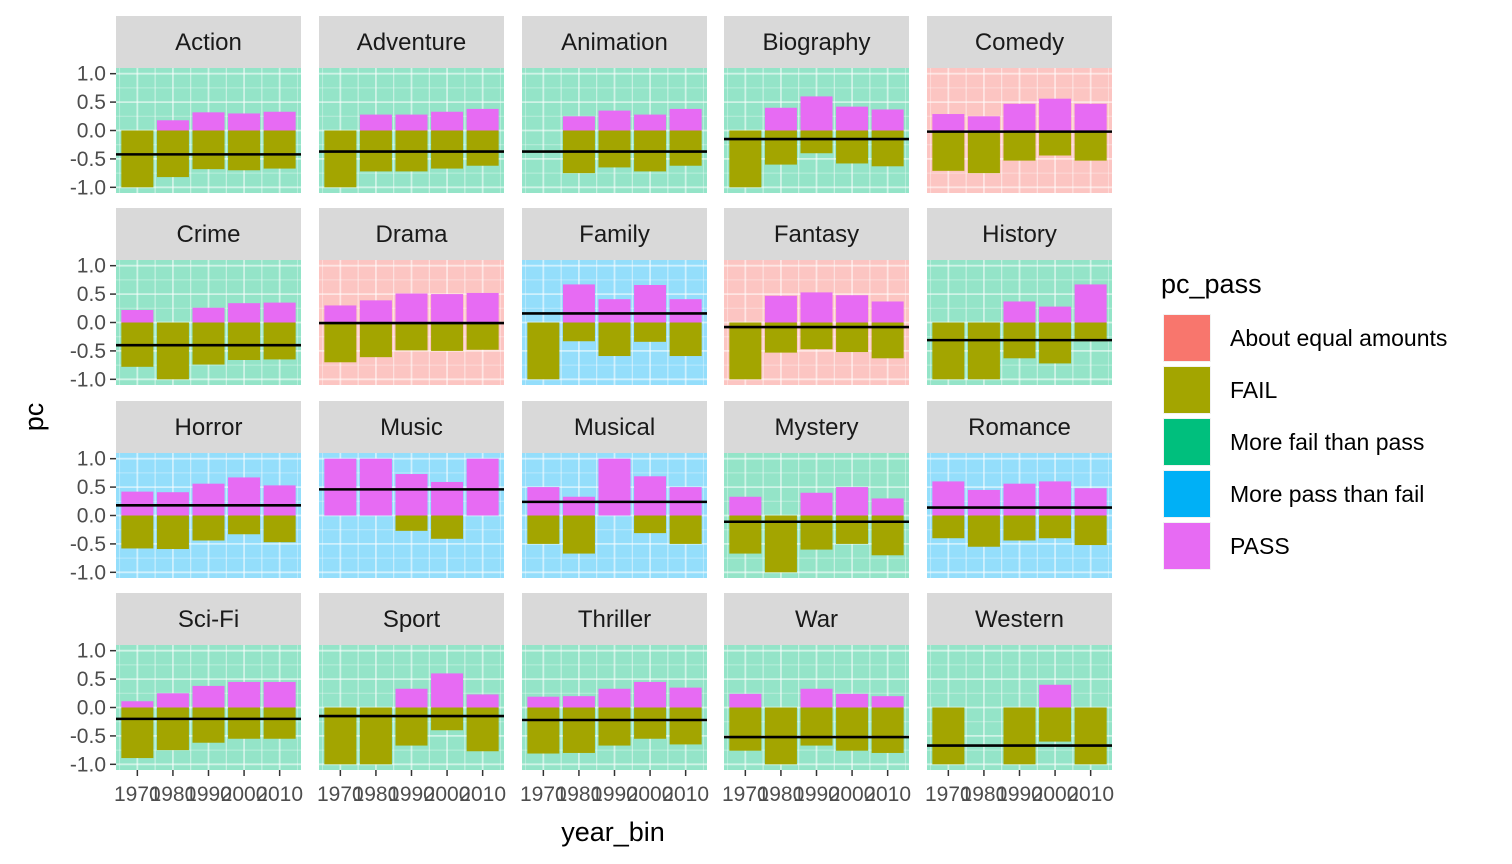 This screenshot has width=1512, height=864. Describe the element at coordinates (1019, 42) in the screenshot. I see `facet-label: Comedy` at that location.